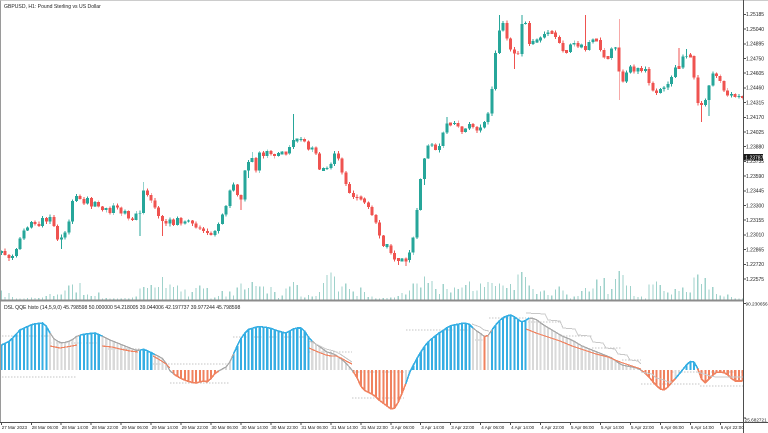 This screenshot has width=768, height=433. I want to click on svg-text: 28 Mar 22:00, so click(105, 427).